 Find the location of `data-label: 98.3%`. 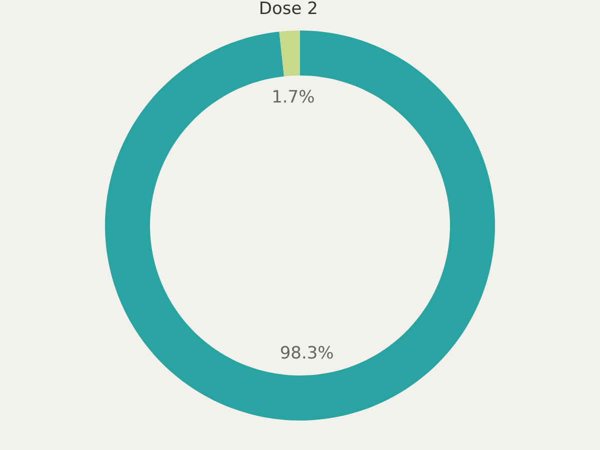

data-label: 98.3% is located at coordinates (307, 353).